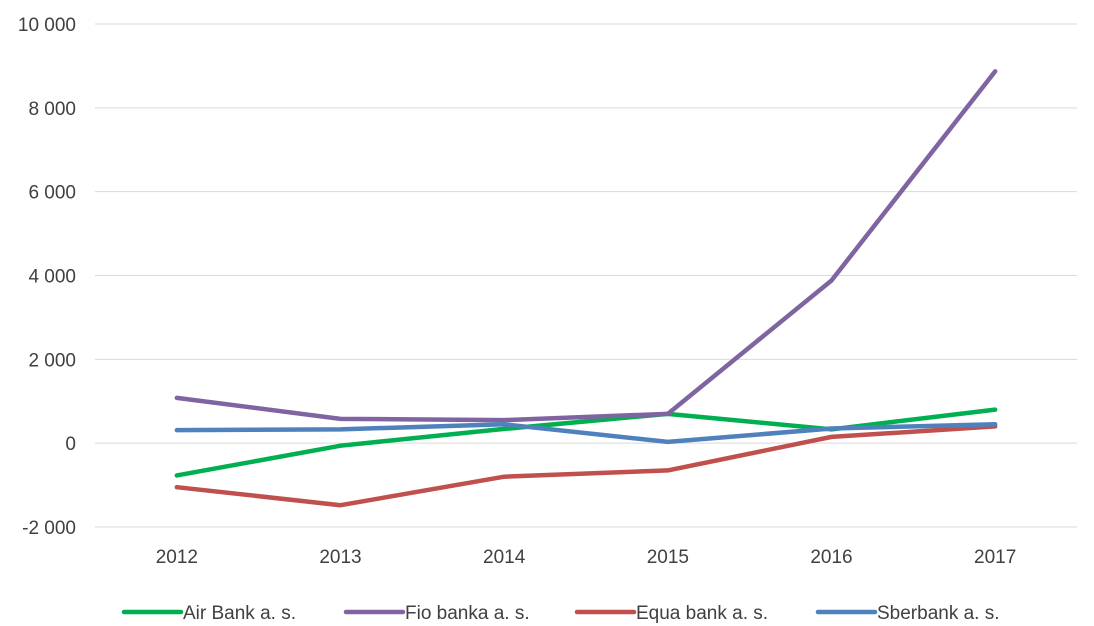 This screenshot has width=1094, height=626. What do you see at coordinates (995, 557) in the screenshot?
I see `x-tick-label: 2017` at bounding box center [995, 557].